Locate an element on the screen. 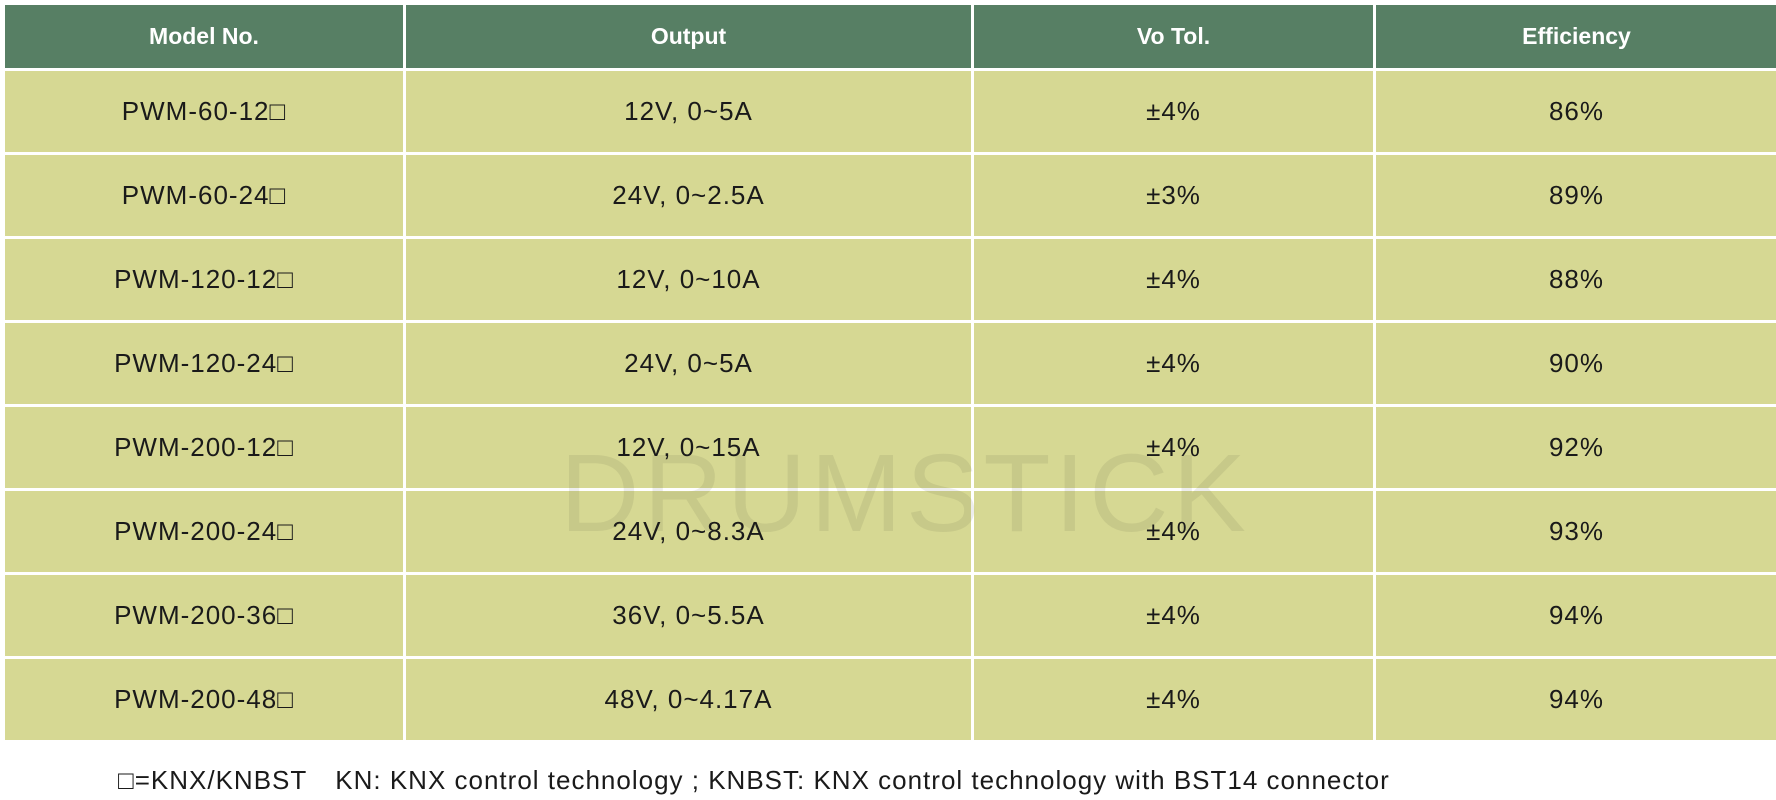 The width and height of the screenshot is (1776, 800). table-row: PWM-200-36□ 36V, 0~5.5A ±4% 94% is located at coordinates (890, 615).